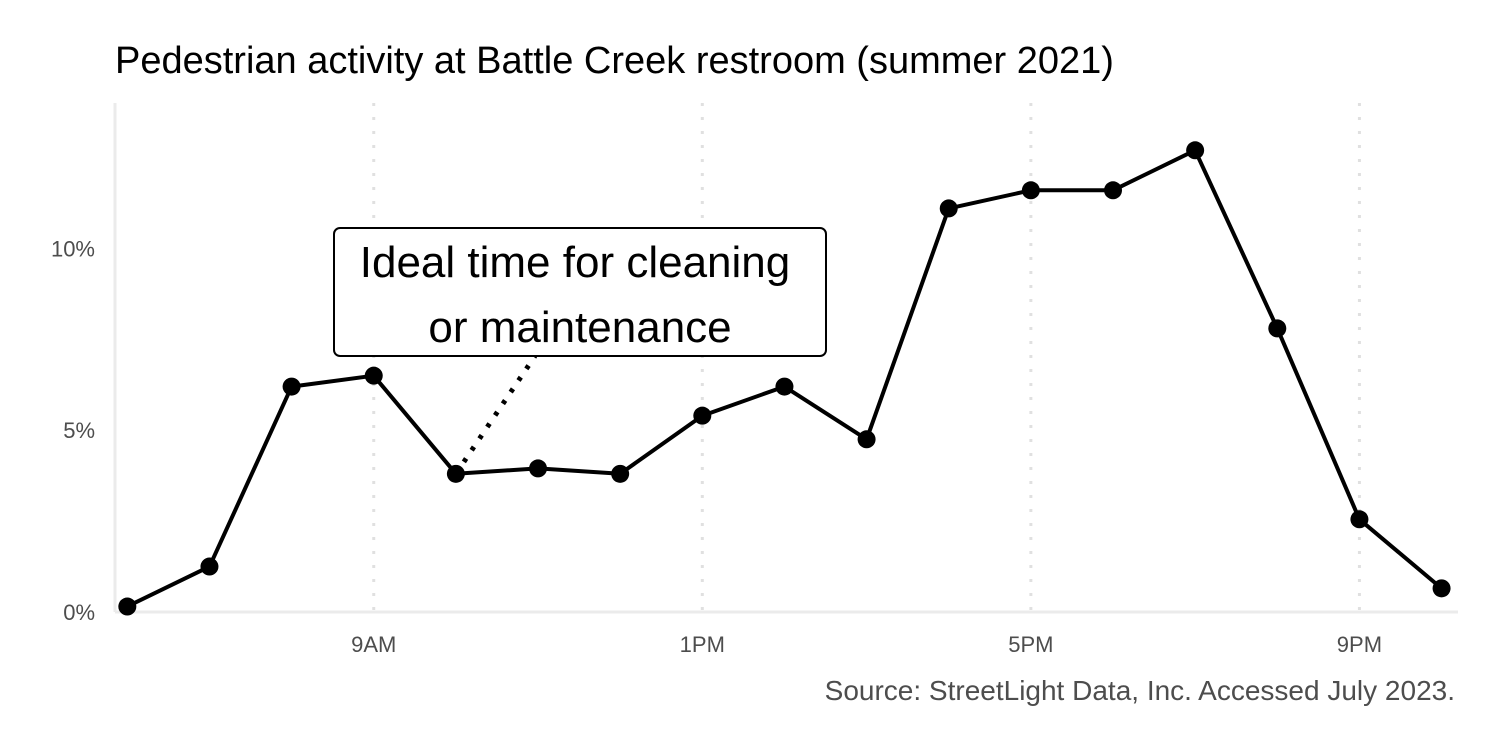 This screenshot has width=1500, height=749. Describe the element at coordinates (499, 409) in the screenshot. I see `annotation-leader-line` at that location.